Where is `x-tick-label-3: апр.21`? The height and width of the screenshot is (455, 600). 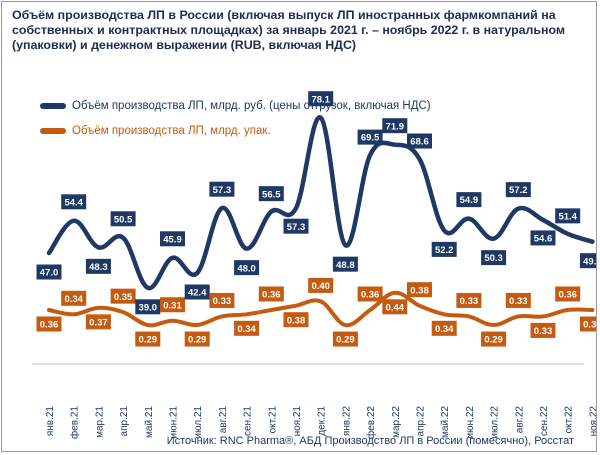 x-tick-label-3: апр.21 is located at coordinates (124, 421).